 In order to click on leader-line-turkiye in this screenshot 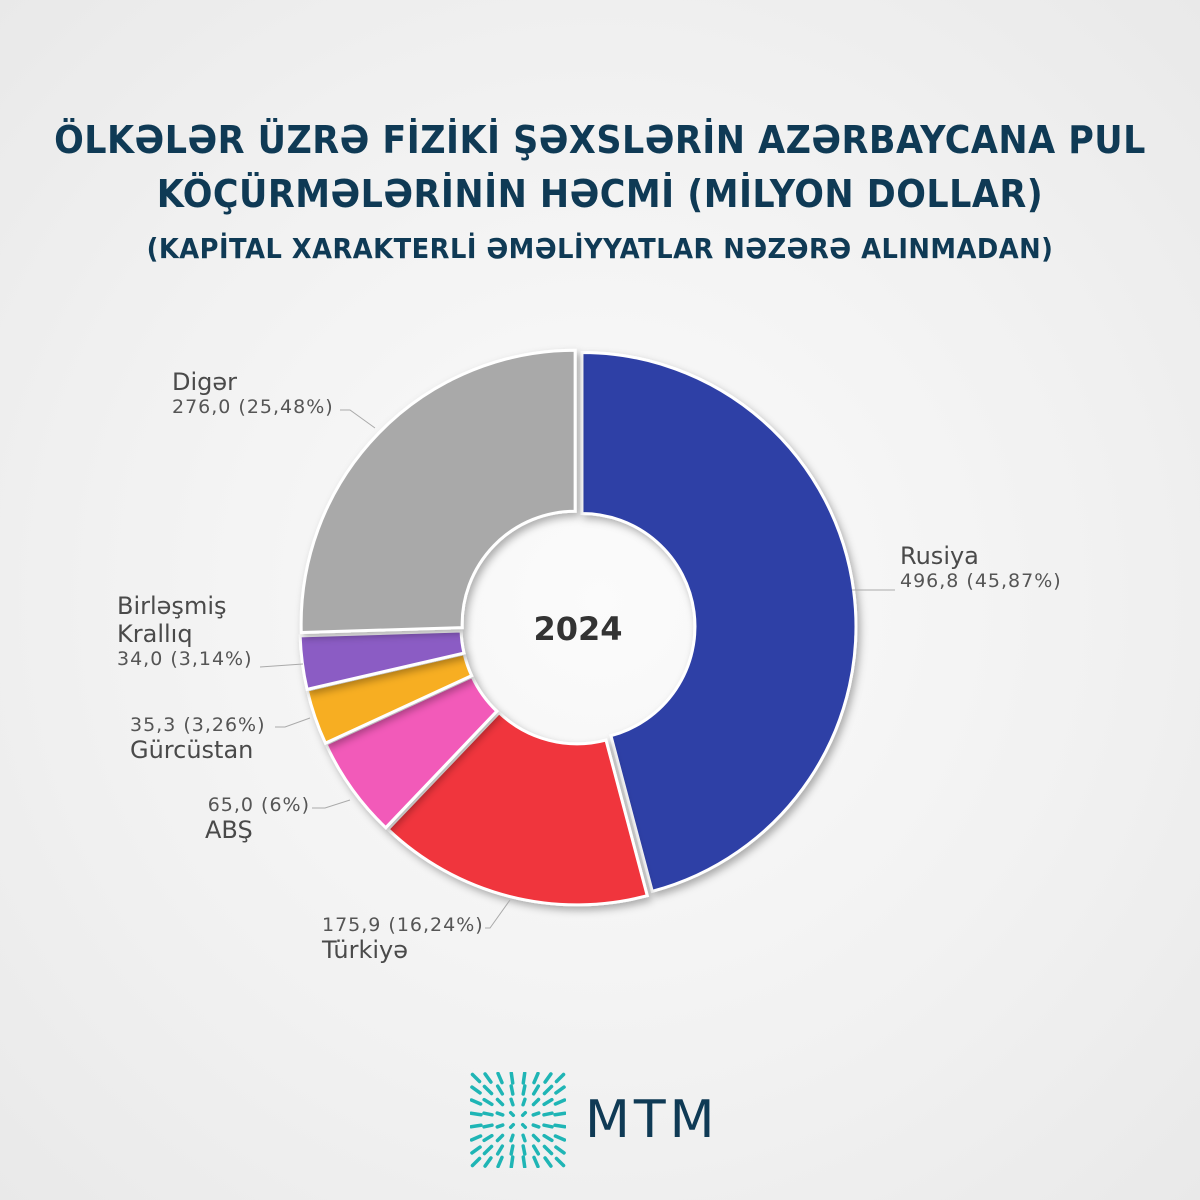, I will do `click(498, 914)`.